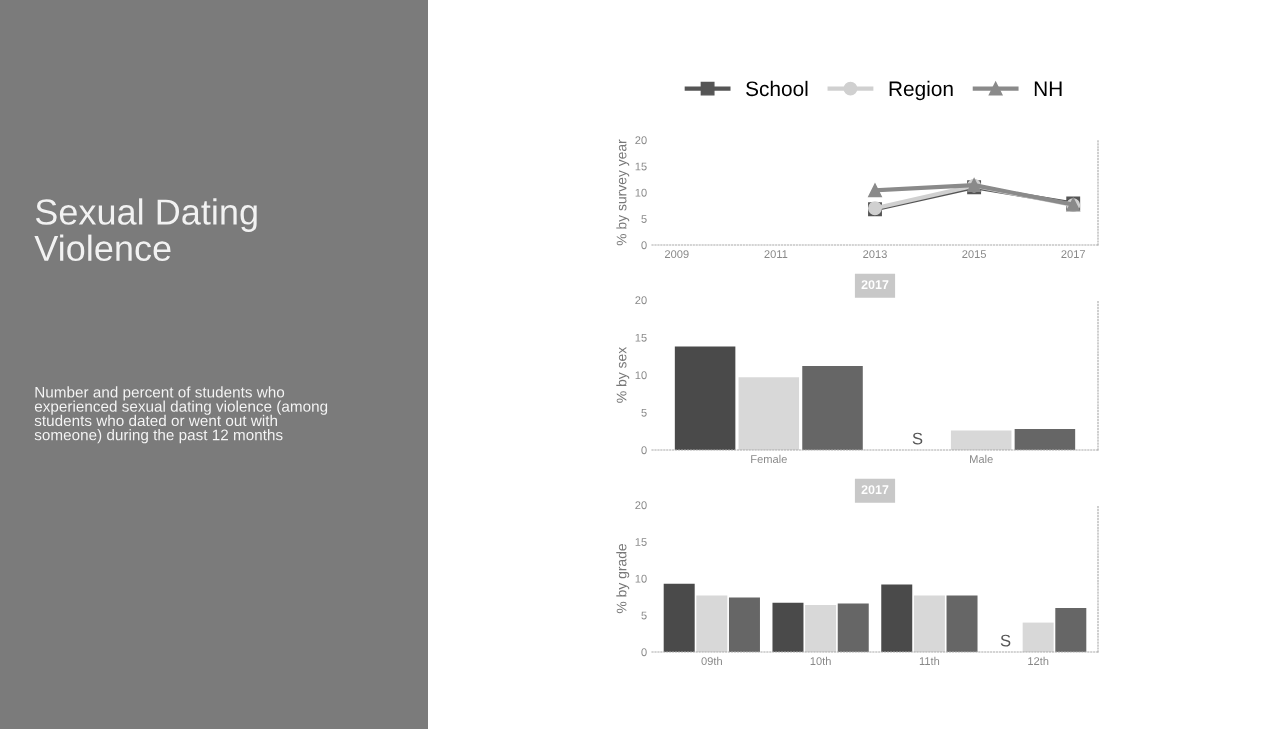 Image resolution: width=1283 pixels, height=729 pixels. Describe the element at coordinates (1048, 88) in the screenshot. I see `legend-label: NH` at that location.